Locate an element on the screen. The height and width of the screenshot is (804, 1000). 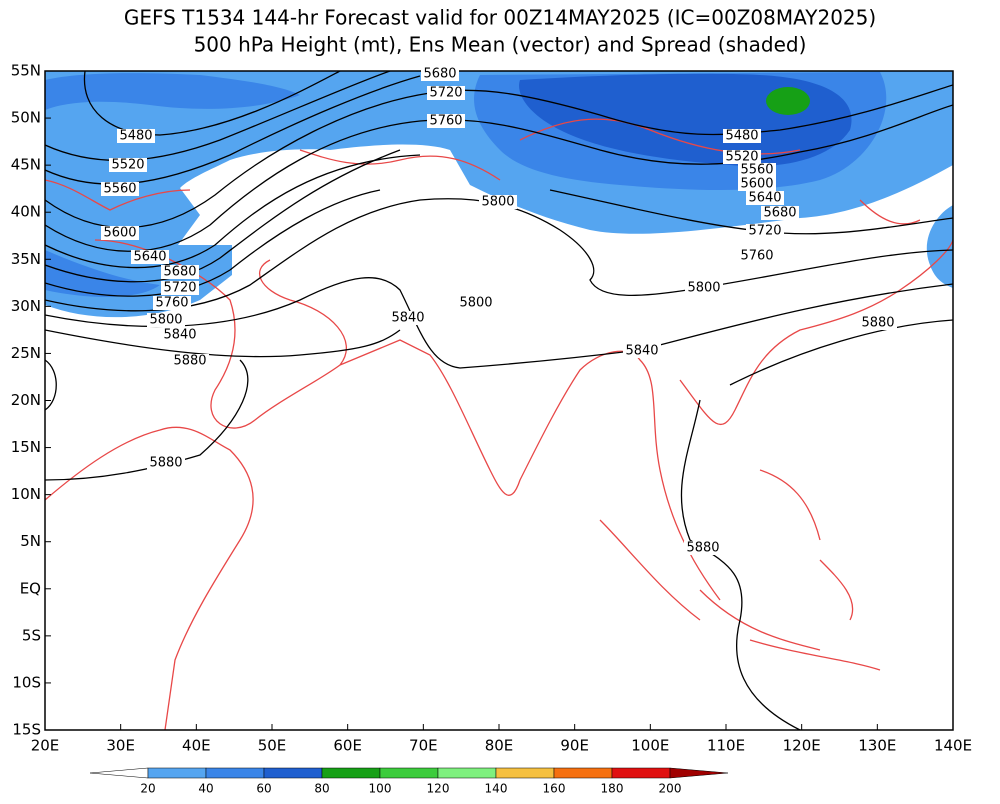
colorbar-tick-label: 60 is located at coordinates (263, 789).